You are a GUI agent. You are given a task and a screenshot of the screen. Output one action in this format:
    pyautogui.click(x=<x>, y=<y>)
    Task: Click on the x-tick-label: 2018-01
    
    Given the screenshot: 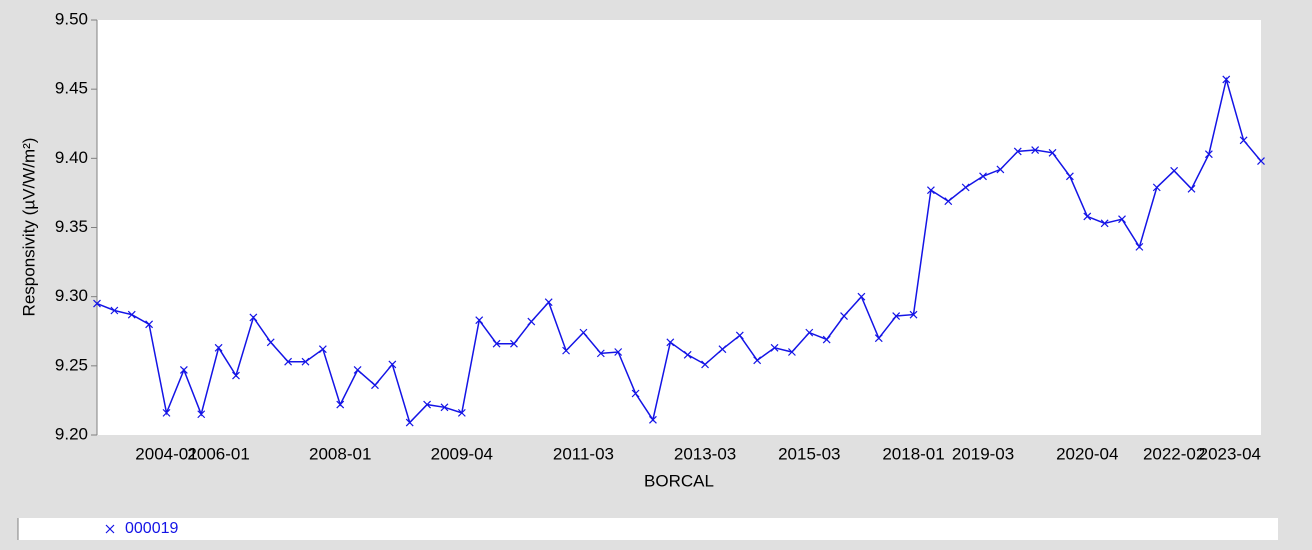 What is the action you would take?
    pyautogui.click(x=913, y=453)
    